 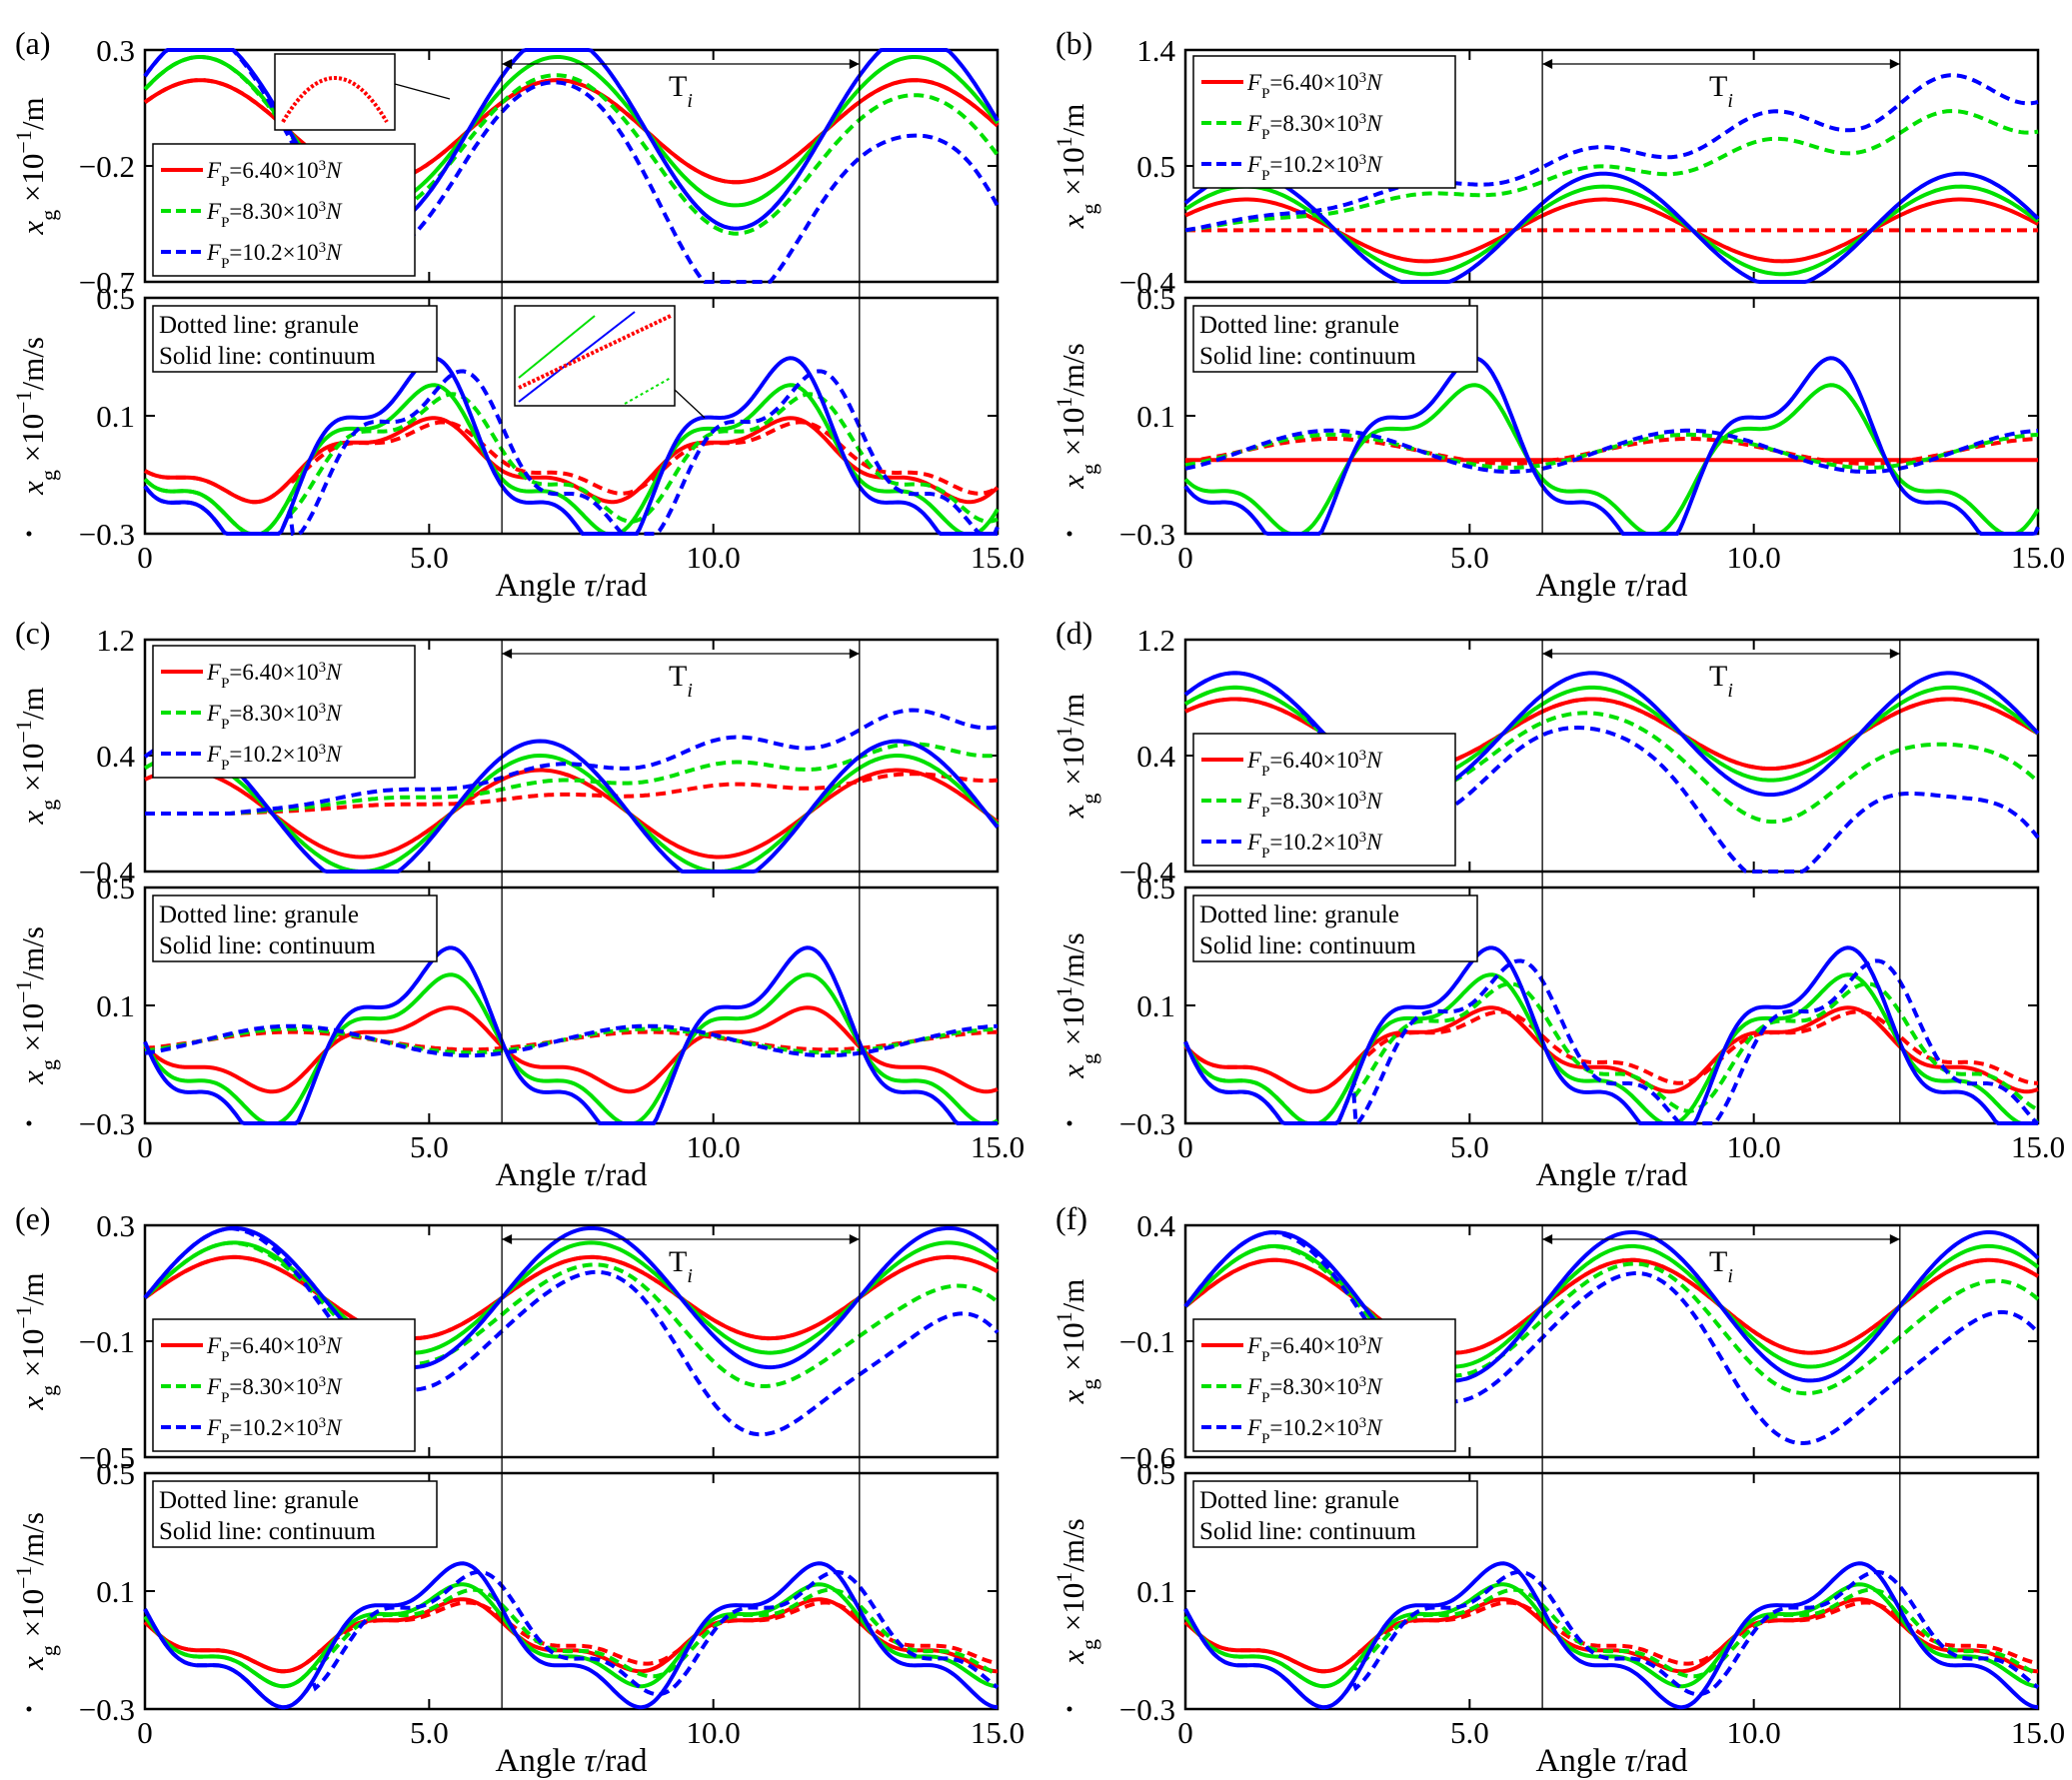 I want to click on y-axis-label-velocity: xg ×10−1/m/s, so click(x=36, y=1005).